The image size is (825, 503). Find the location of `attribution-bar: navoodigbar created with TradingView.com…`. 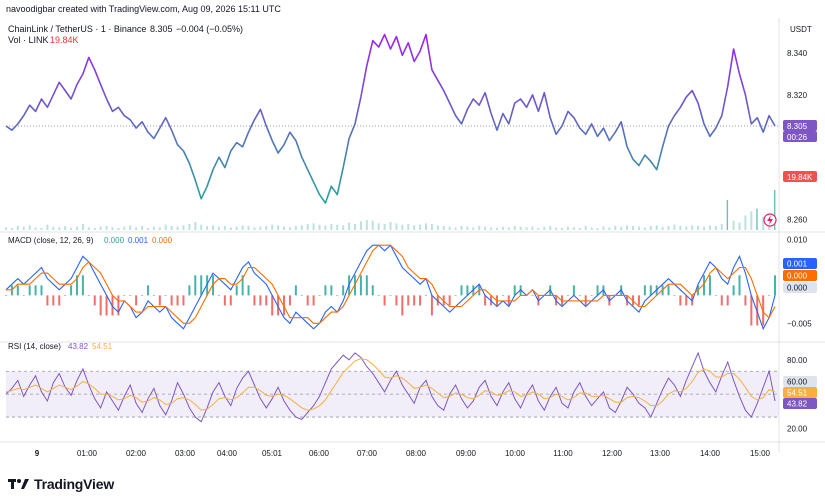

attribution-bar: navoodigbar created with TradingView.com… is located at coordinates (412, 9).